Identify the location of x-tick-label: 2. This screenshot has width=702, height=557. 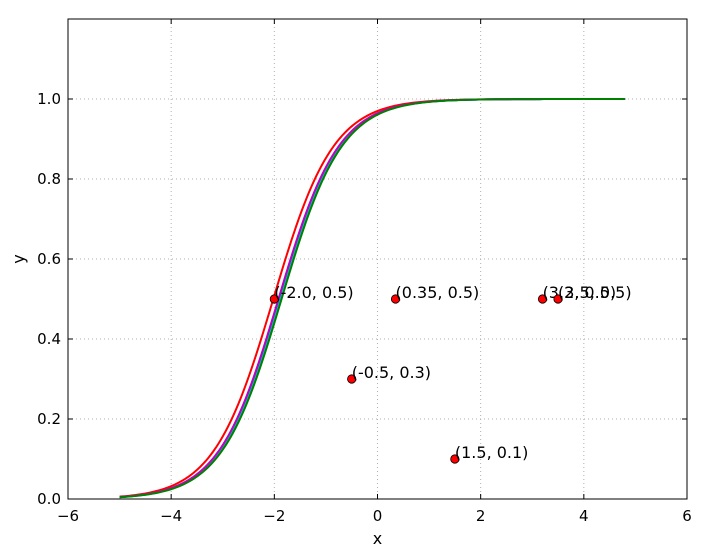
(481, 516).